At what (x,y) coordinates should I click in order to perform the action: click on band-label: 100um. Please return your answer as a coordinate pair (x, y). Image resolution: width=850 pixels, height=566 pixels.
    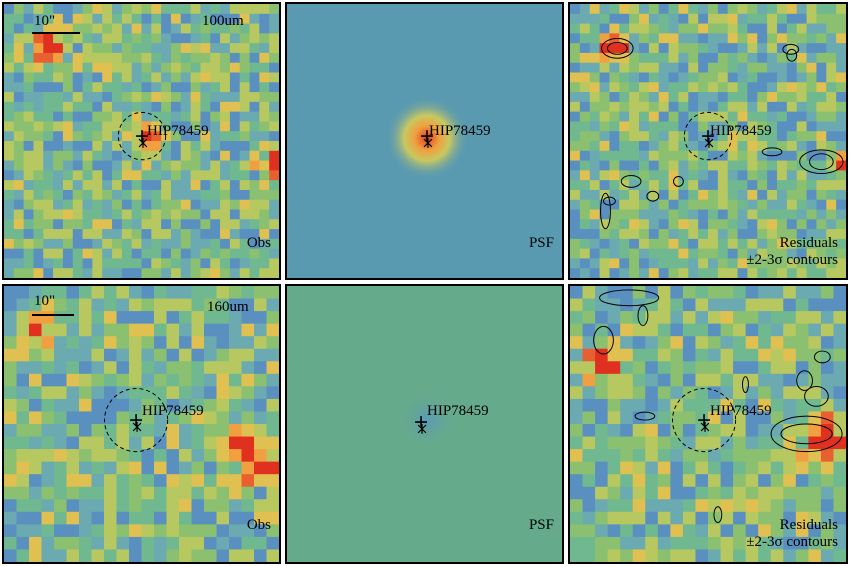
    Looking at the image, I should click on (223, 21).